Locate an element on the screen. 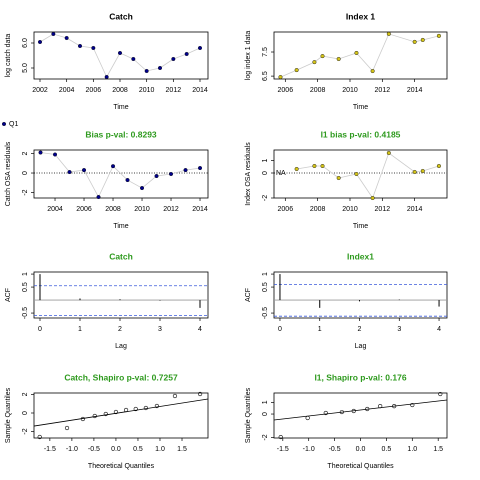 This screenshot has height=480, width=480. x-axis-label: Time is located at coordinates (120, 107).